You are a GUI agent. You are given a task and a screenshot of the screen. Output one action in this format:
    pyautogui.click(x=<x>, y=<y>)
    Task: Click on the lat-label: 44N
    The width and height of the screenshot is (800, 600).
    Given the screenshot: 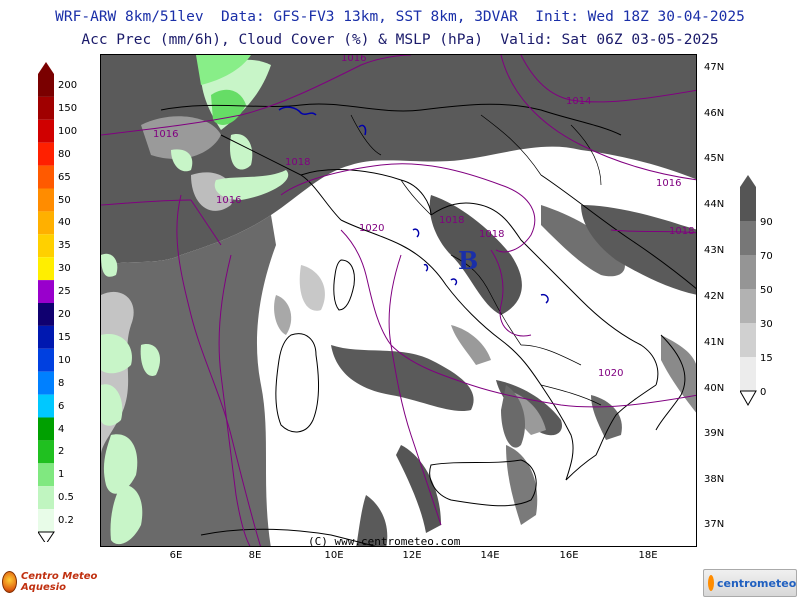 What is the action you would take?
    pyautogui.click(x=714, y=204)
    